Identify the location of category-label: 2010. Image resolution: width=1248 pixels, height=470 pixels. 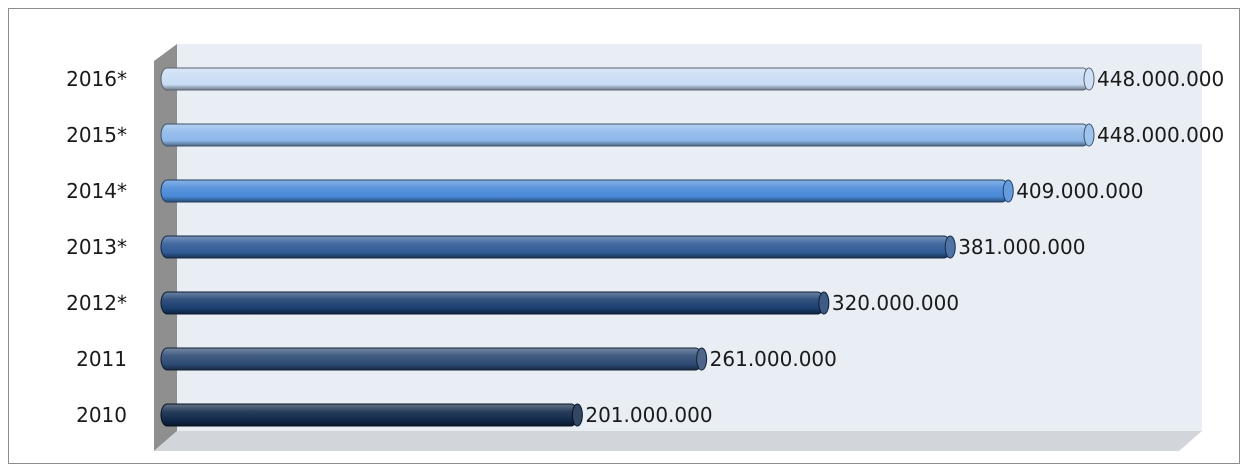
(101, 415).